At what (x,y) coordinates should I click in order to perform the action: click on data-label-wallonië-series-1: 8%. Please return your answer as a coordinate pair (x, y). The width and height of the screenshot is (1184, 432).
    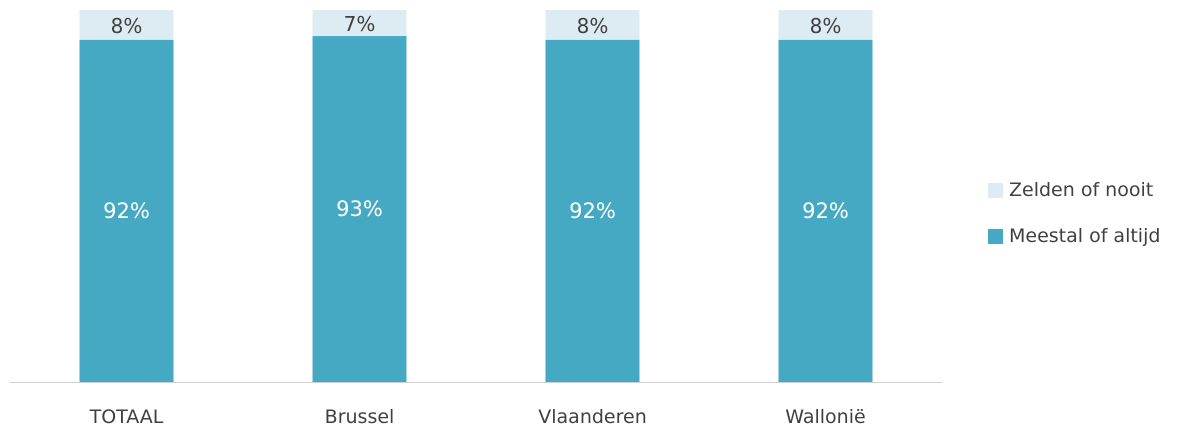
    Looking at the image, I should click on (826, 26).